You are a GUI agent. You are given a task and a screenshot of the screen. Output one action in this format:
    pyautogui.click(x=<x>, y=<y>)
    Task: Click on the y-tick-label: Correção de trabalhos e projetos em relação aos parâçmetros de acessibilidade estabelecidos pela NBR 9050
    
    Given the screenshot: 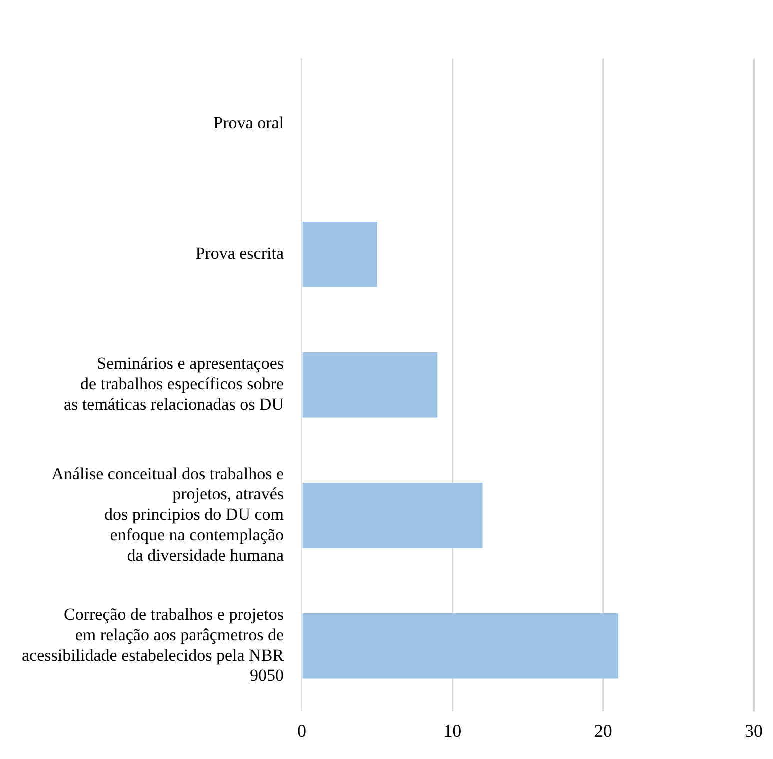 What is the action you would take?
    pyautogui.click(x=153, y=645)
    